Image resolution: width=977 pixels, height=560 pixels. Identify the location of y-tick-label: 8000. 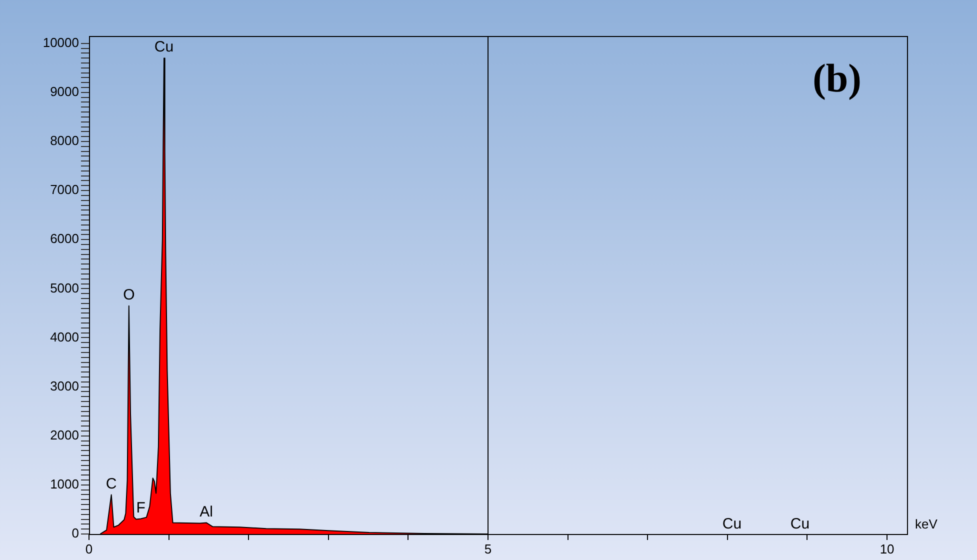
(64, 140).